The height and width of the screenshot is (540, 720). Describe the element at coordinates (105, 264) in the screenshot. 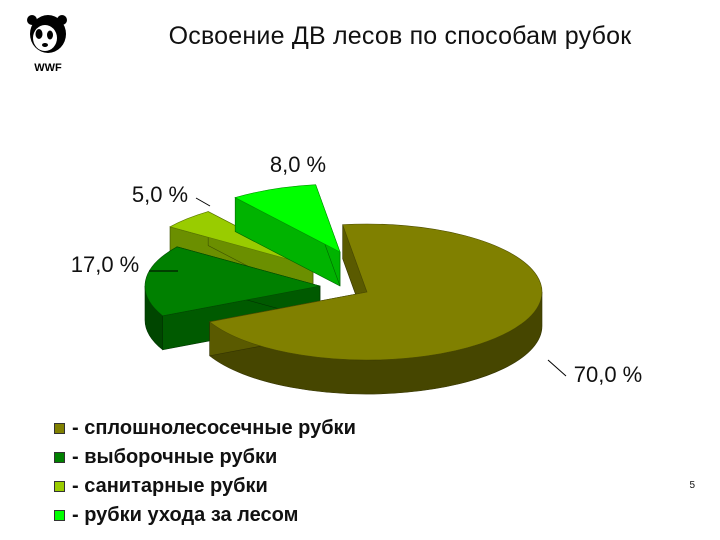

I see `data-label-2: 17,0 %` at that location.